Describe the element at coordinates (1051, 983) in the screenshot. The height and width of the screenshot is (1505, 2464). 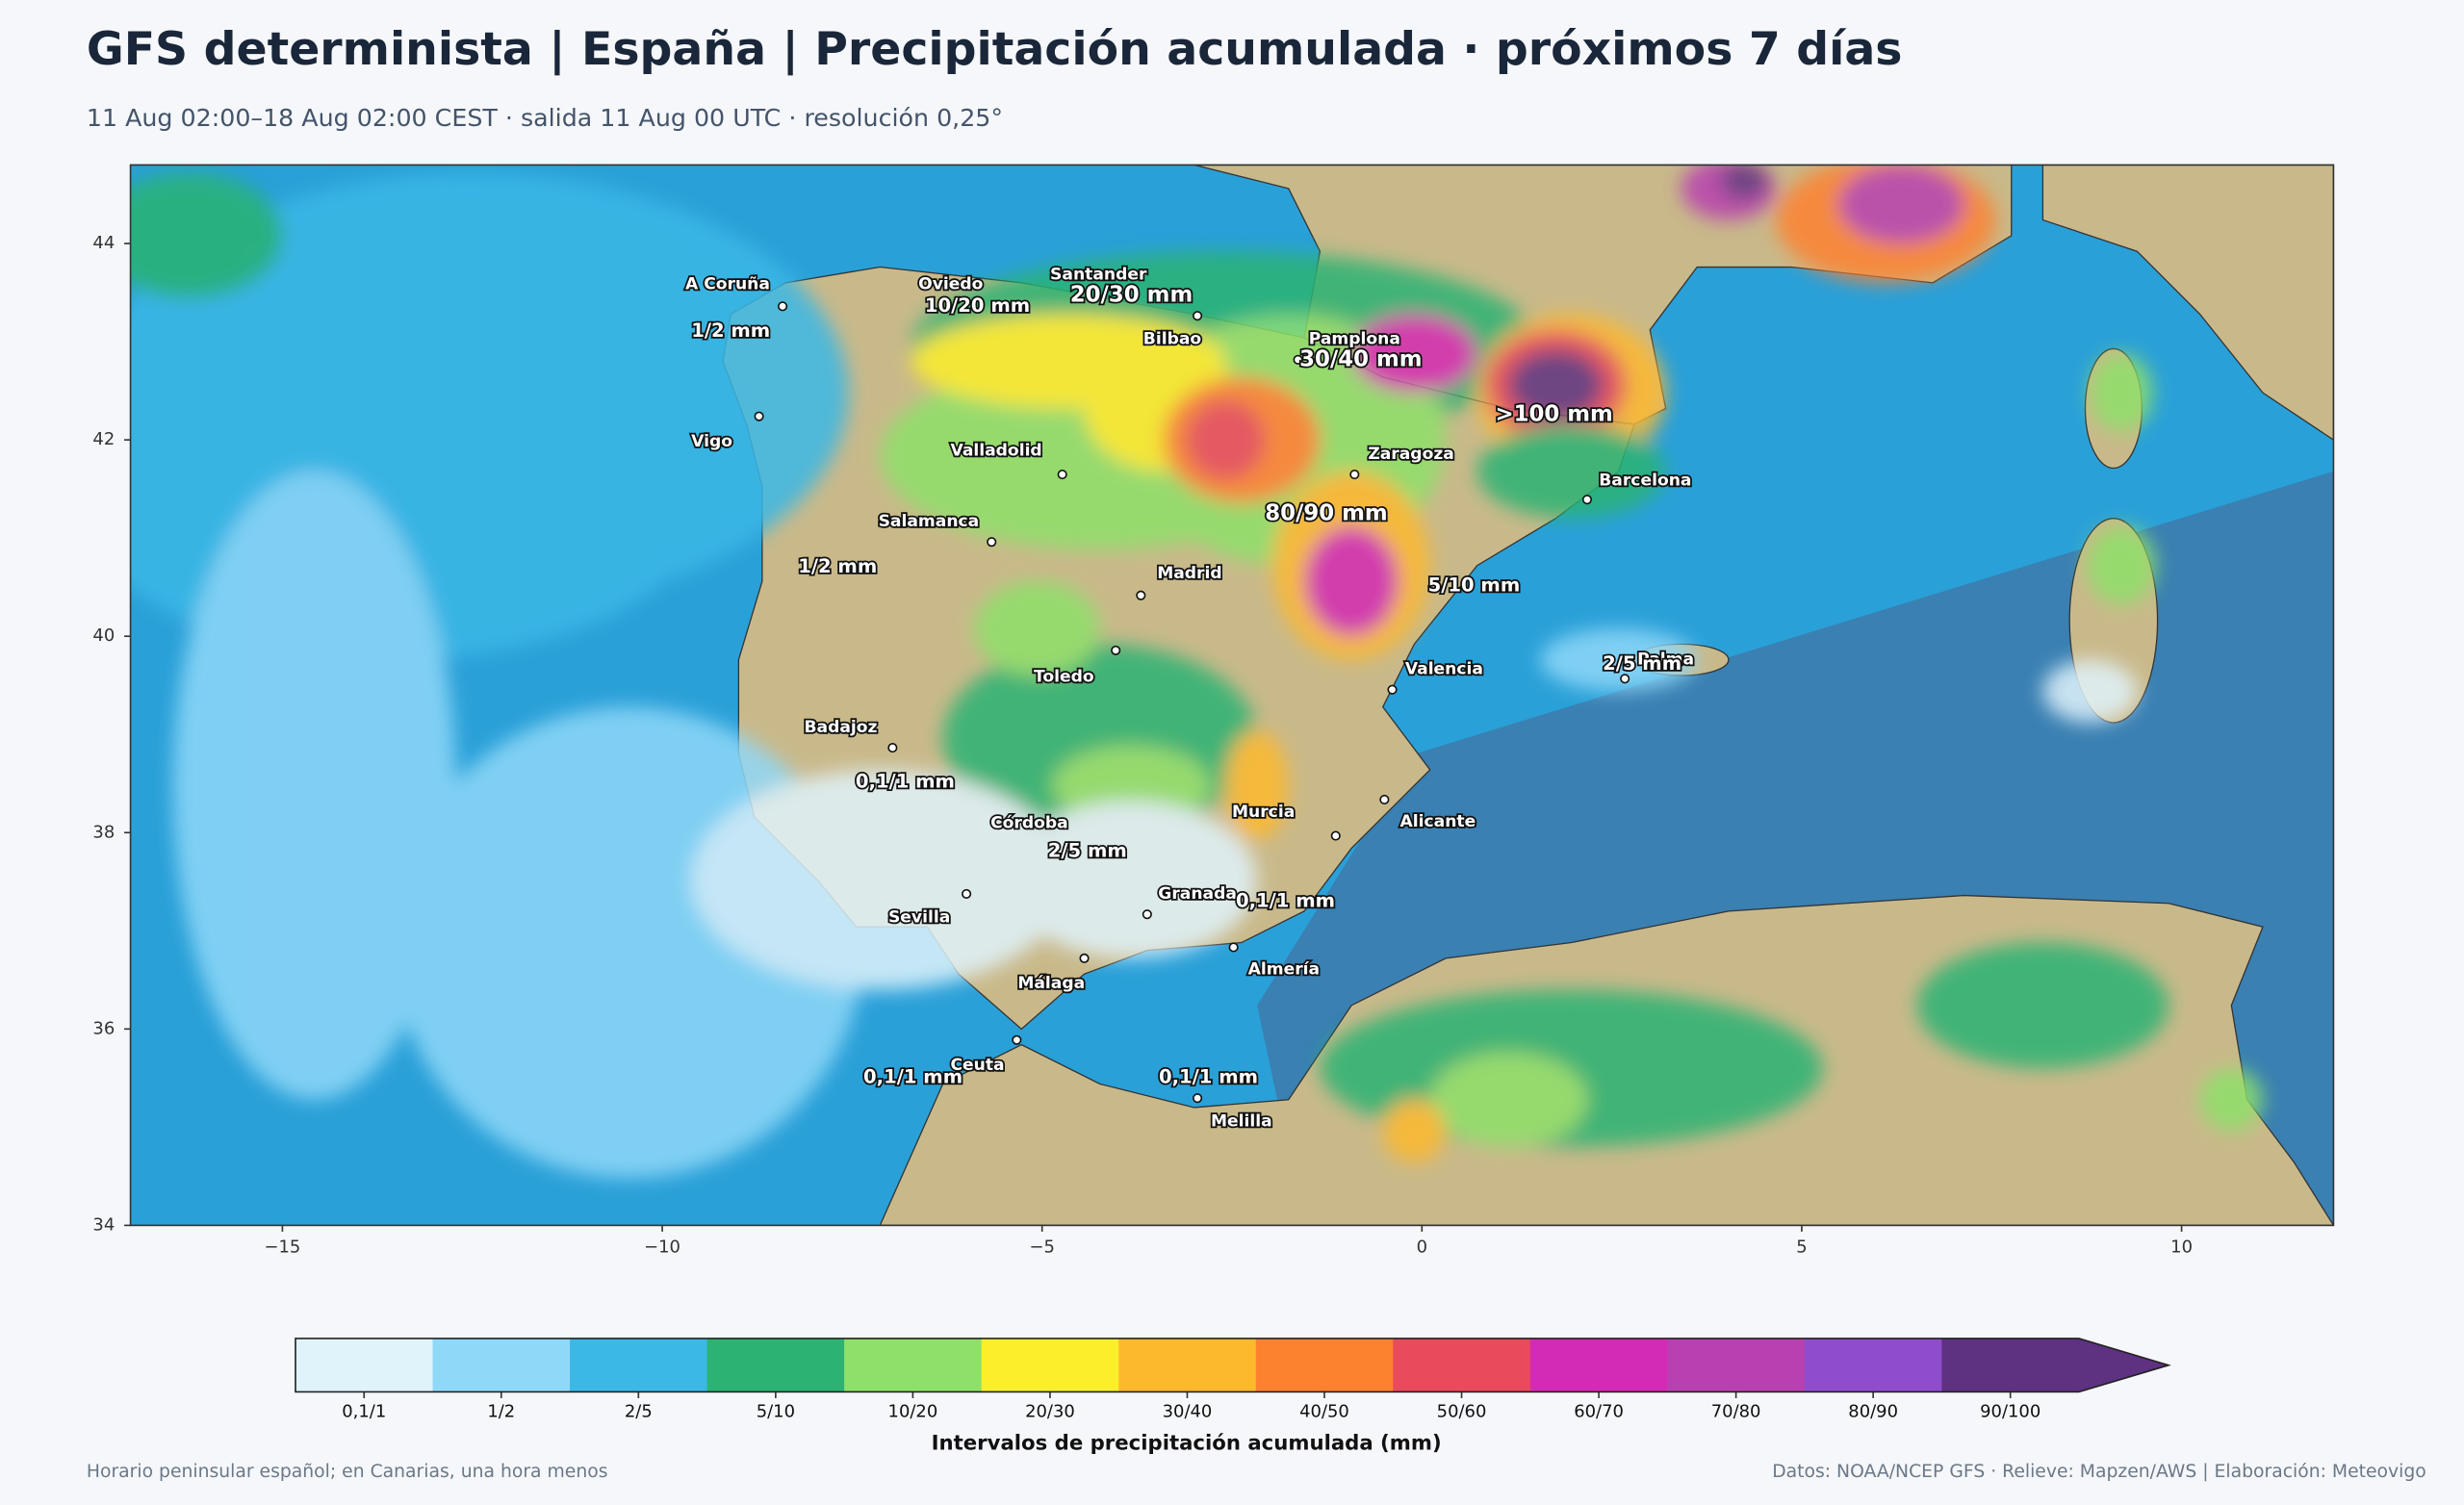
I see `city-label: Málaga` at that location.